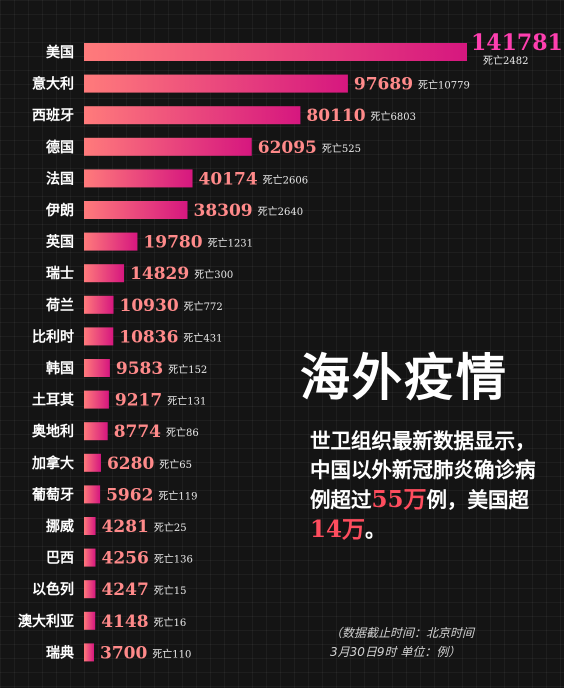 The image size is (564, 688). What do you see at coordinates (52, 463) in the screenshot?
I see `category-label: 加拿大` at bounding box center [52, 463].